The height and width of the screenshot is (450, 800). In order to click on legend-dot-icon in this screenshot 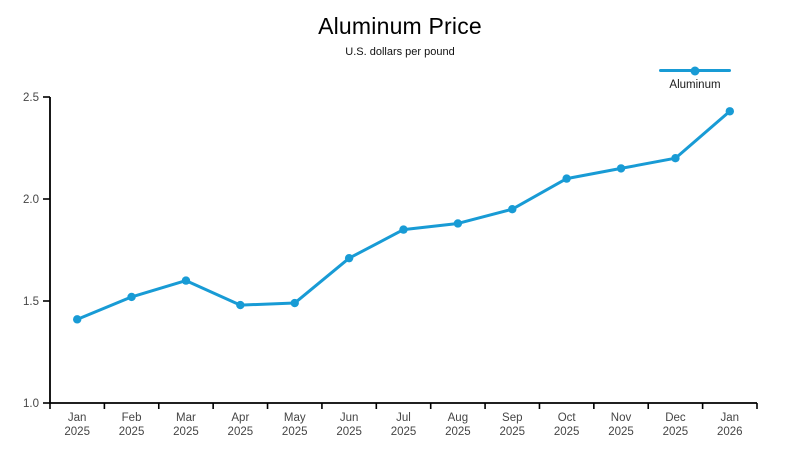, I will do `click(695, 70)`.